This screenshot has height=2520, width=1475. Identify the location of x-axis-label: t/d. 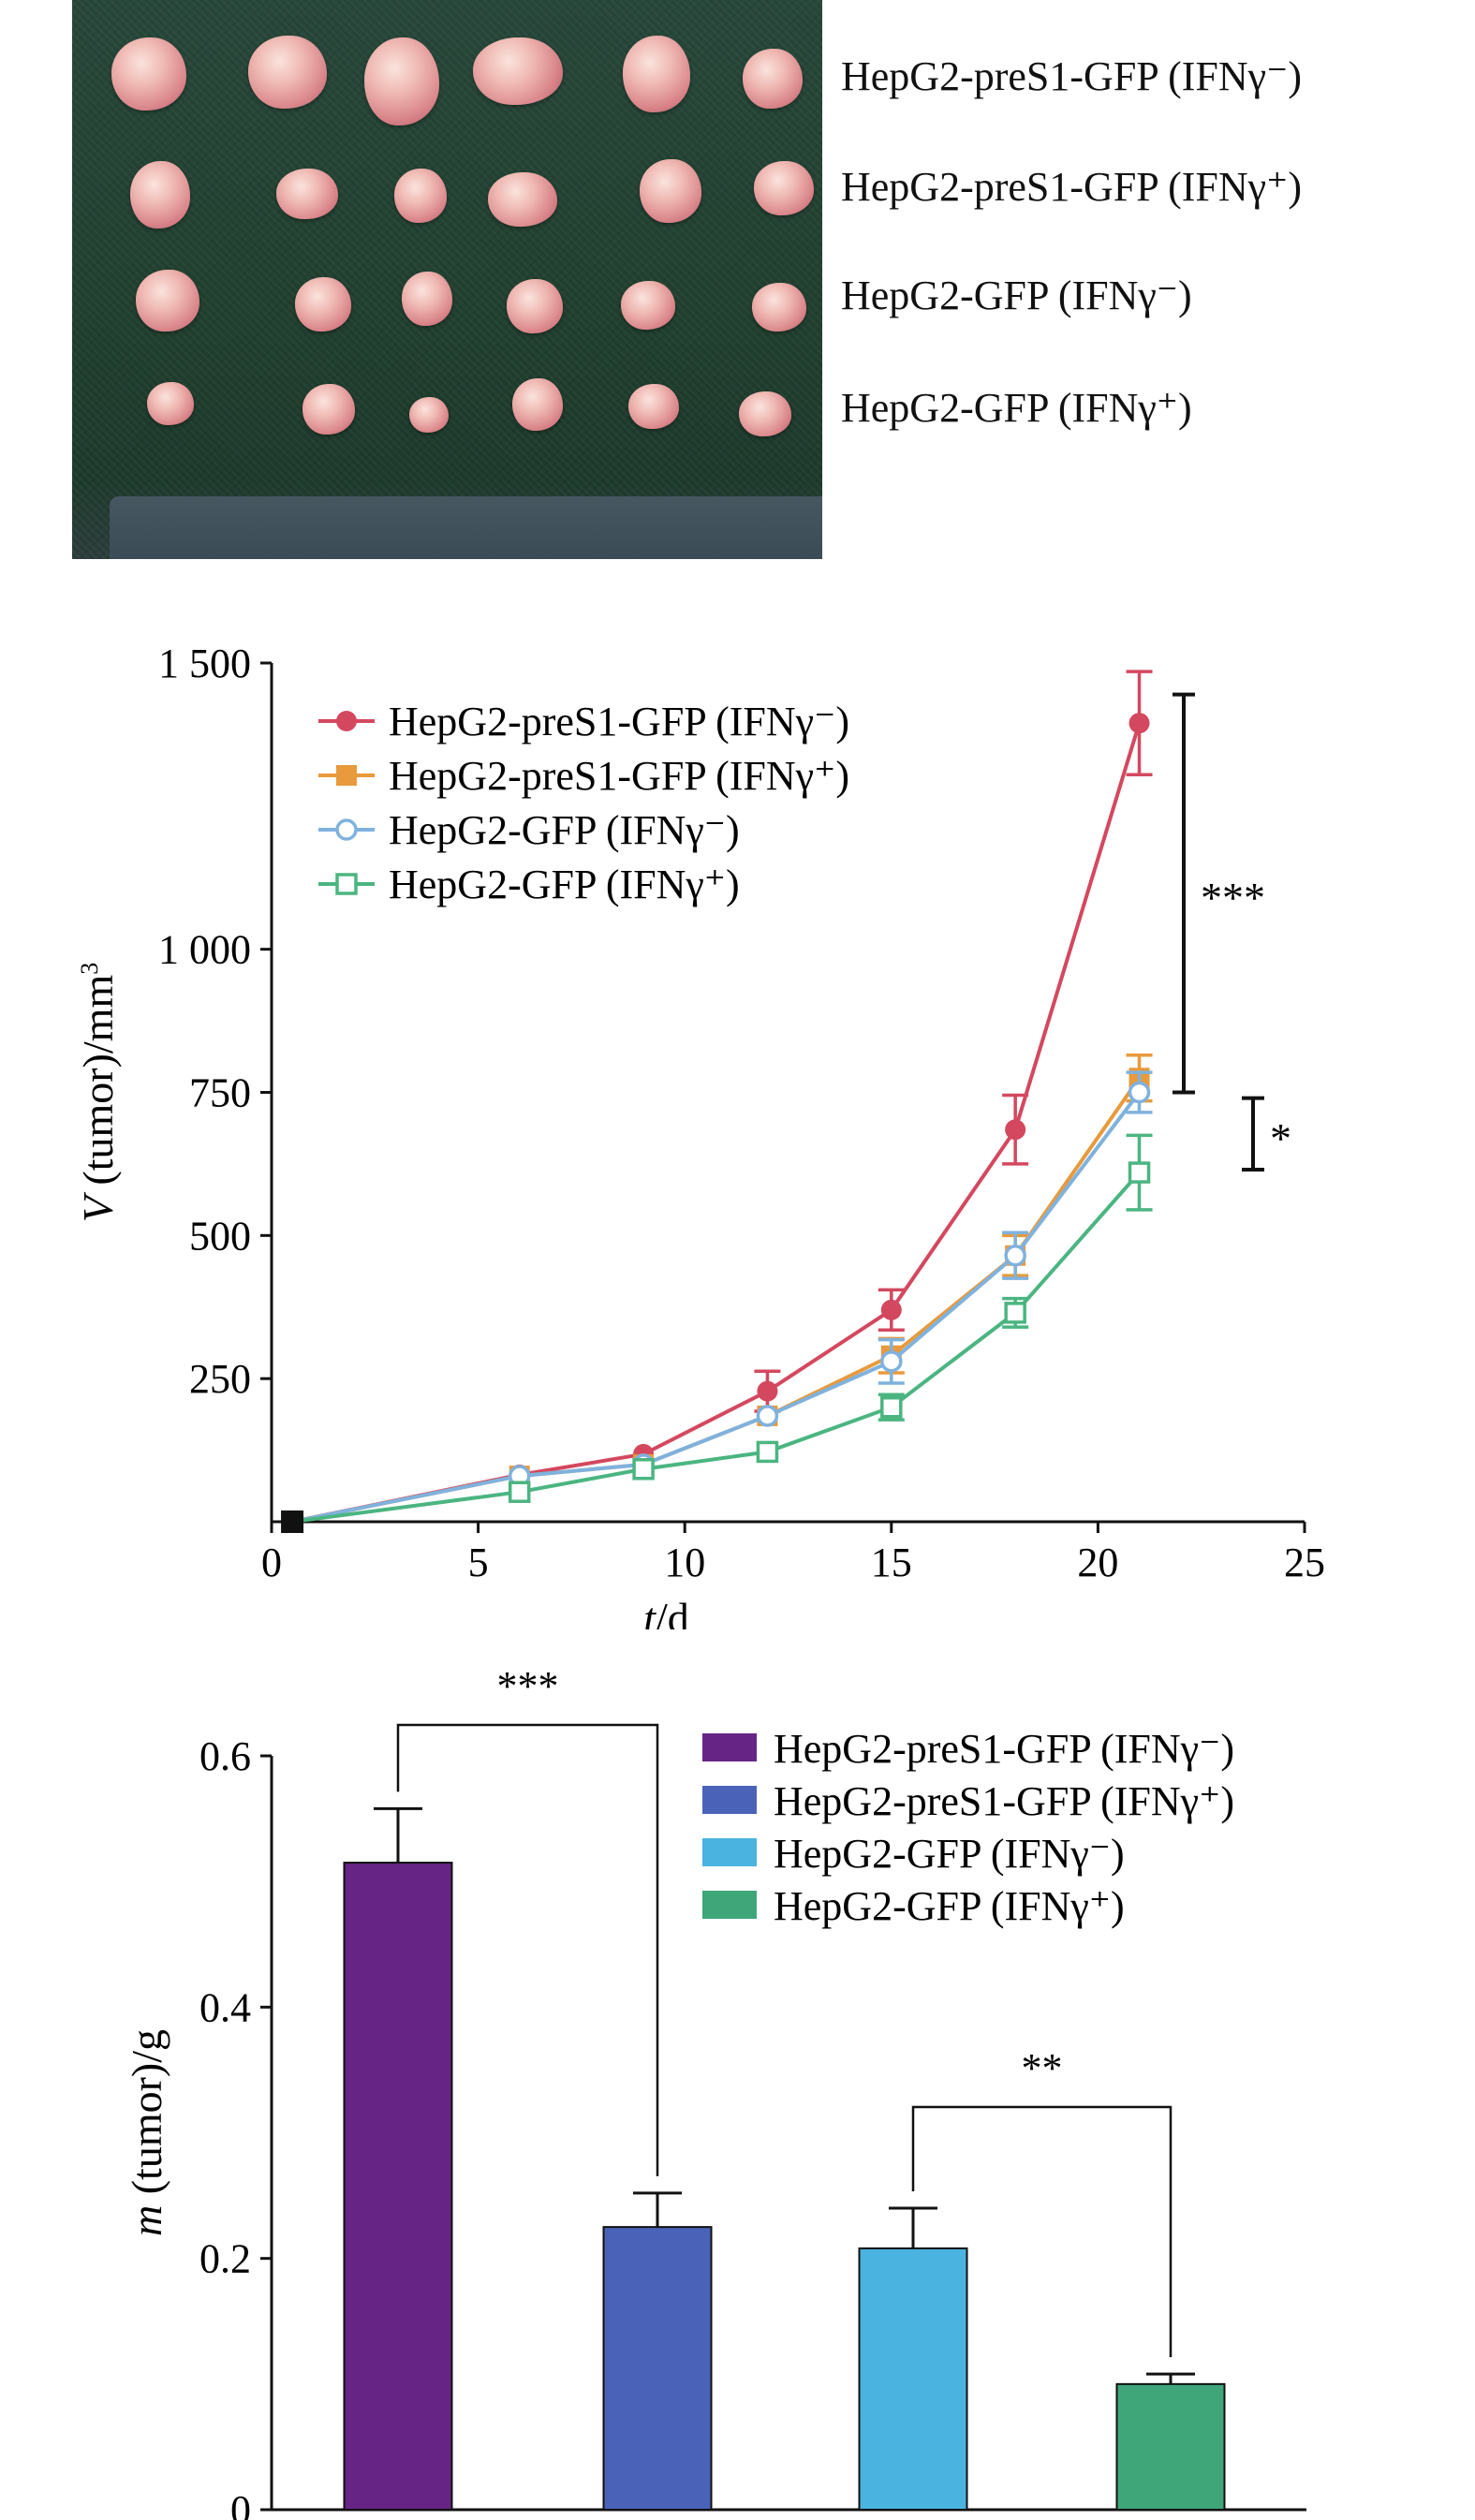
(666, 1611).